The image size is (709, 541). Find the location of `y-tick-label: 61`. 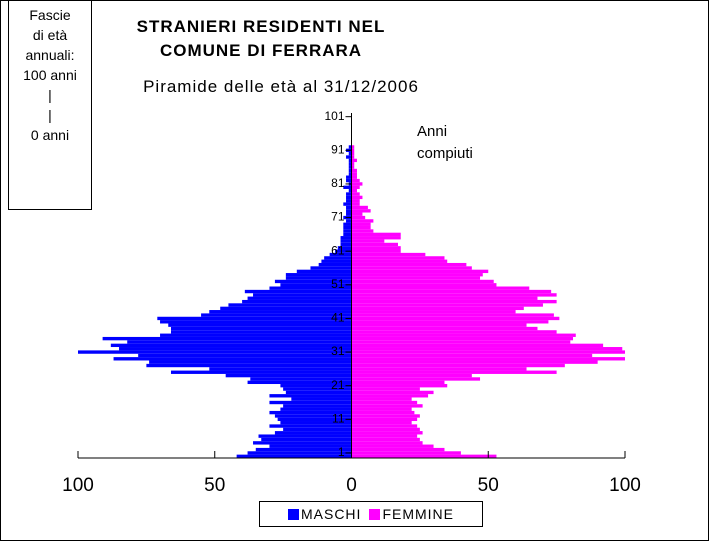

y-tick-label: 61 is located at coordinates (338, 250).